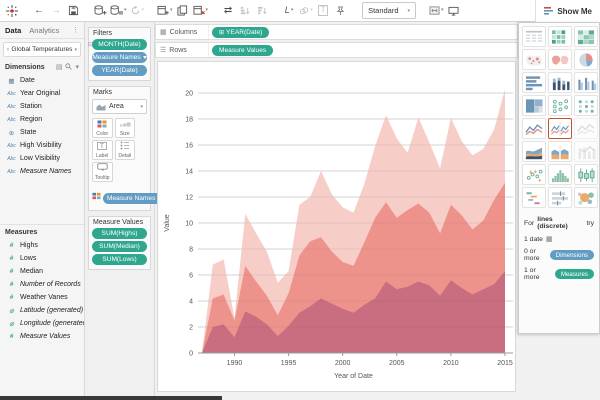  I want to click on presentation-mode-button, so click(454, 11).